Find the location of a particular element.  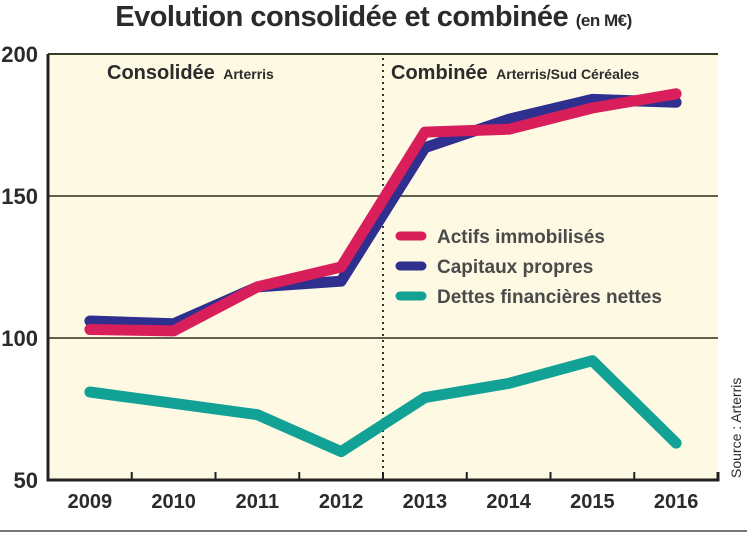

section-sub: Arterris is located at coordinates (248, 74).